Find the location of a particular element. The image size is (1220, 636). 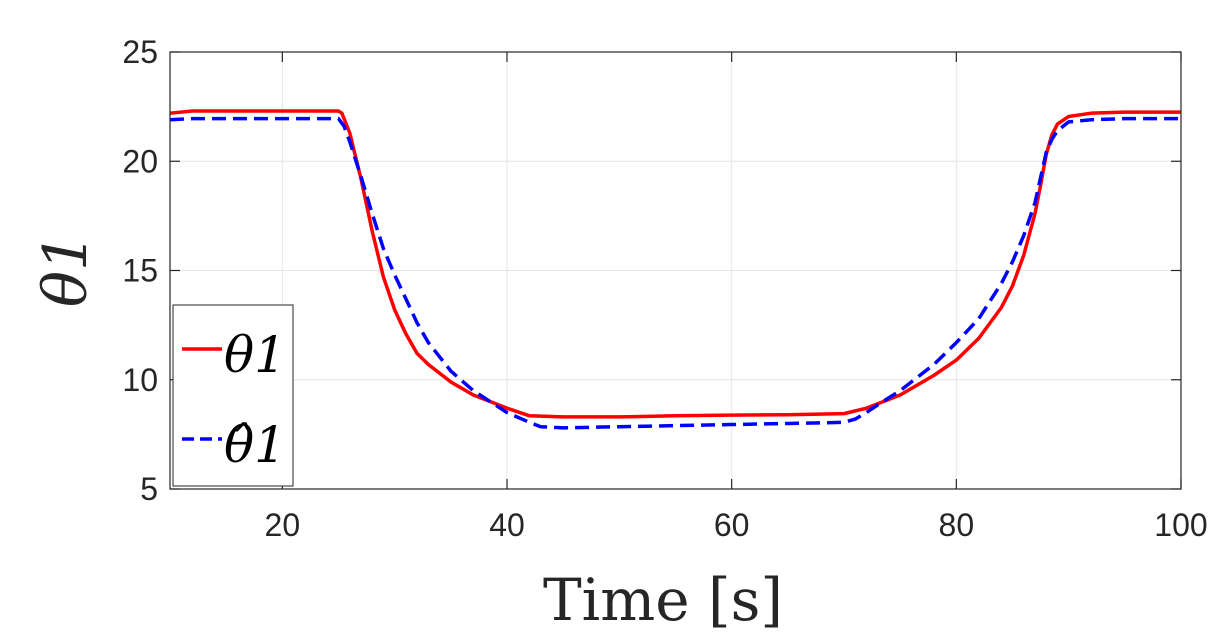

y-tick-label-3: 20 is located at coordinates (140, 161).